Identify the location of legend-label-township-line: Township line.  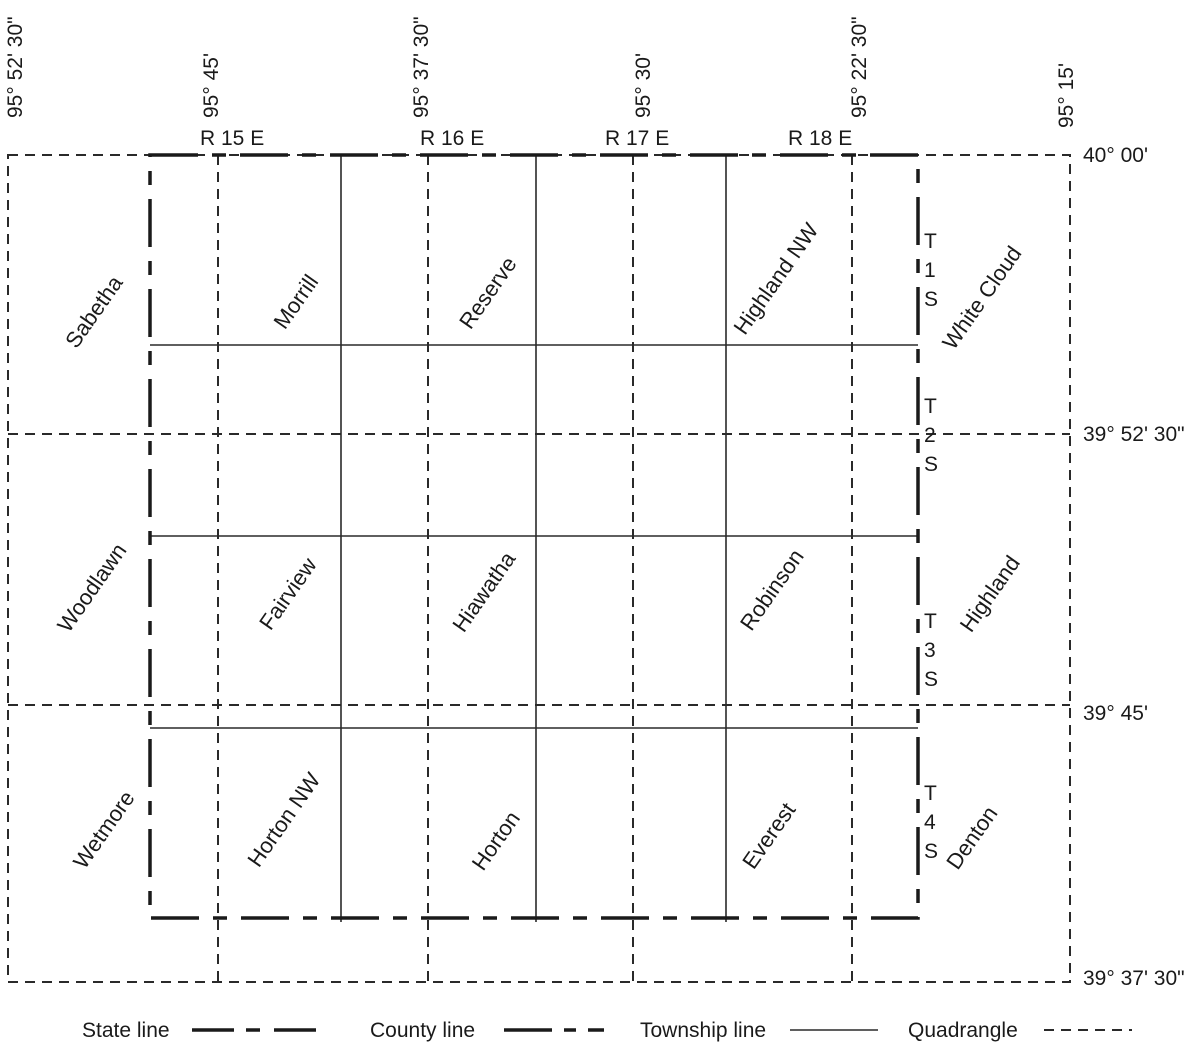
(703, 1030).